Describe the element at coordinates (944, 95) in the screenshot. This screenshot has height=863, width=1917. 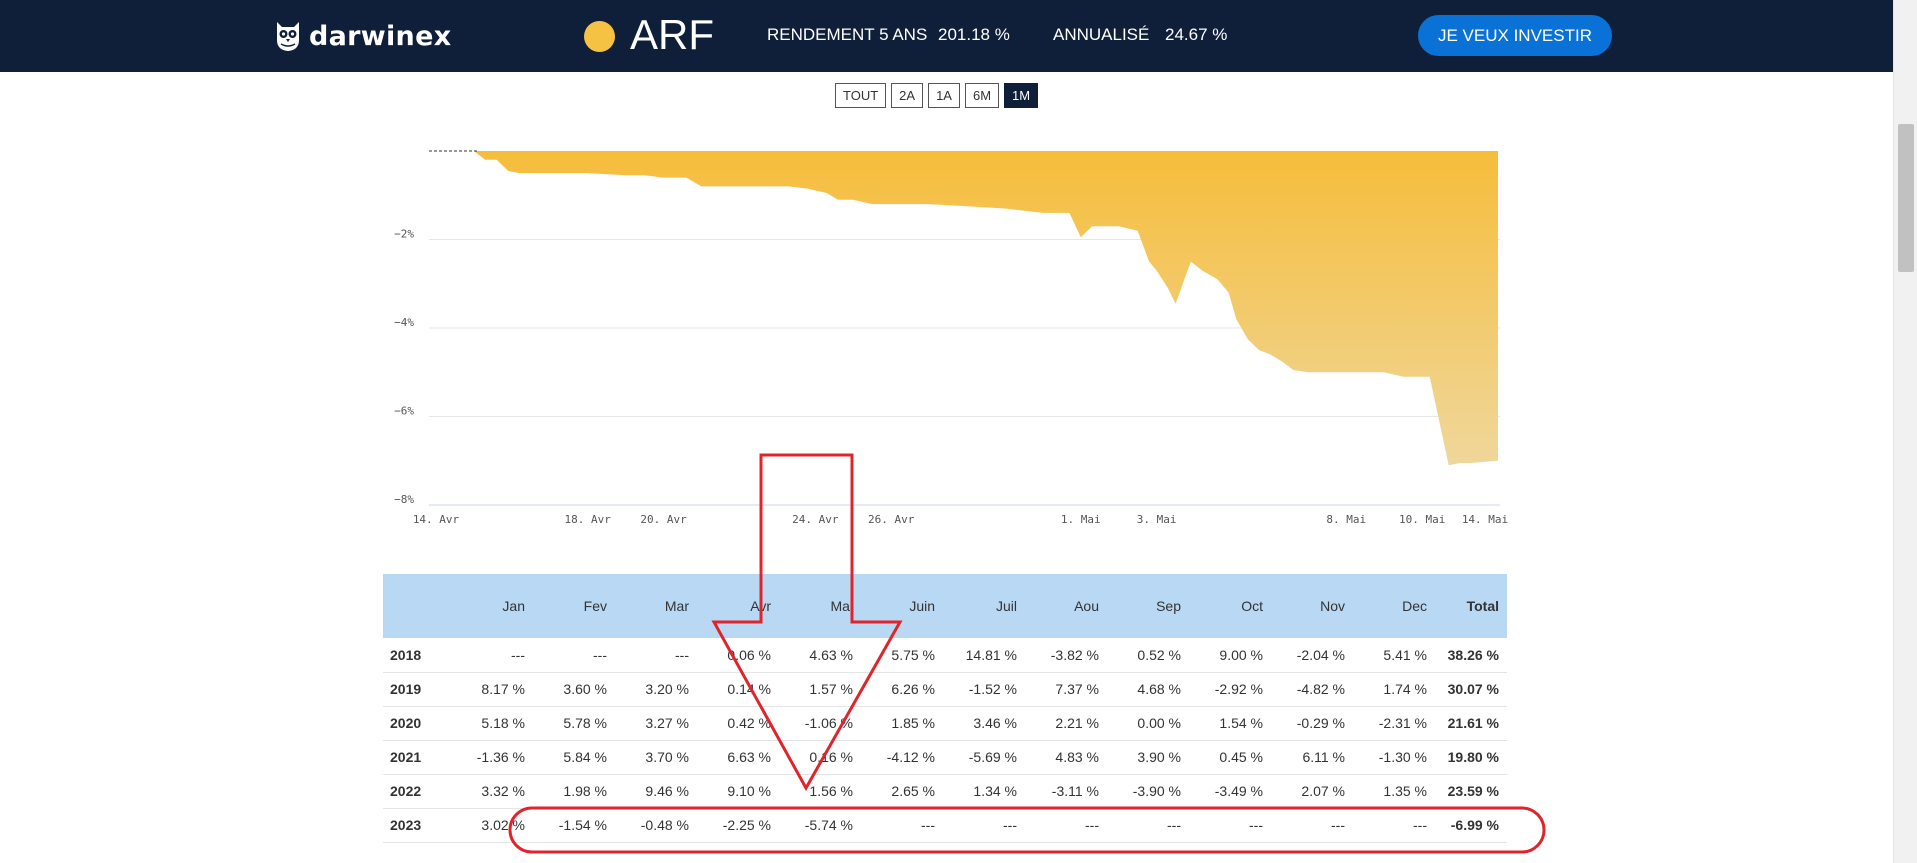
I see `range-button-1a: 1A` at that location.